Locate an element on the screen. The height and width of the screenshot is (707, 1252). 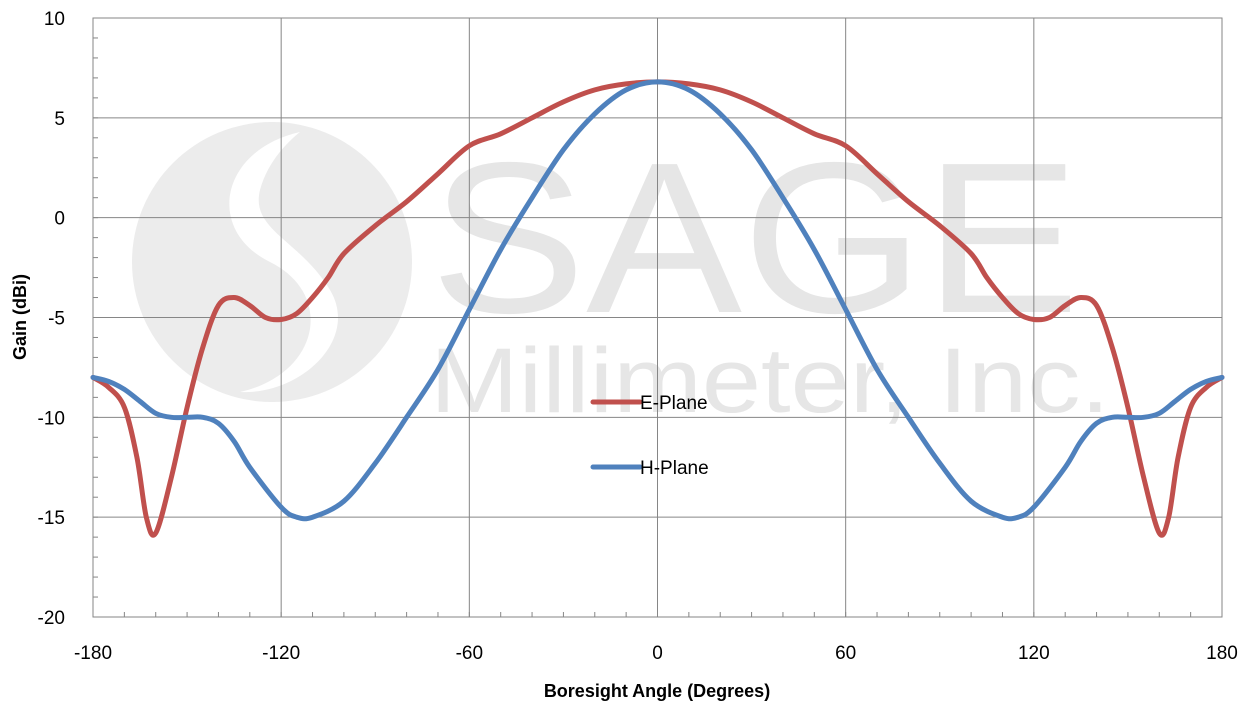
y-tick-label: 0 is located at coordinates (59, 219).